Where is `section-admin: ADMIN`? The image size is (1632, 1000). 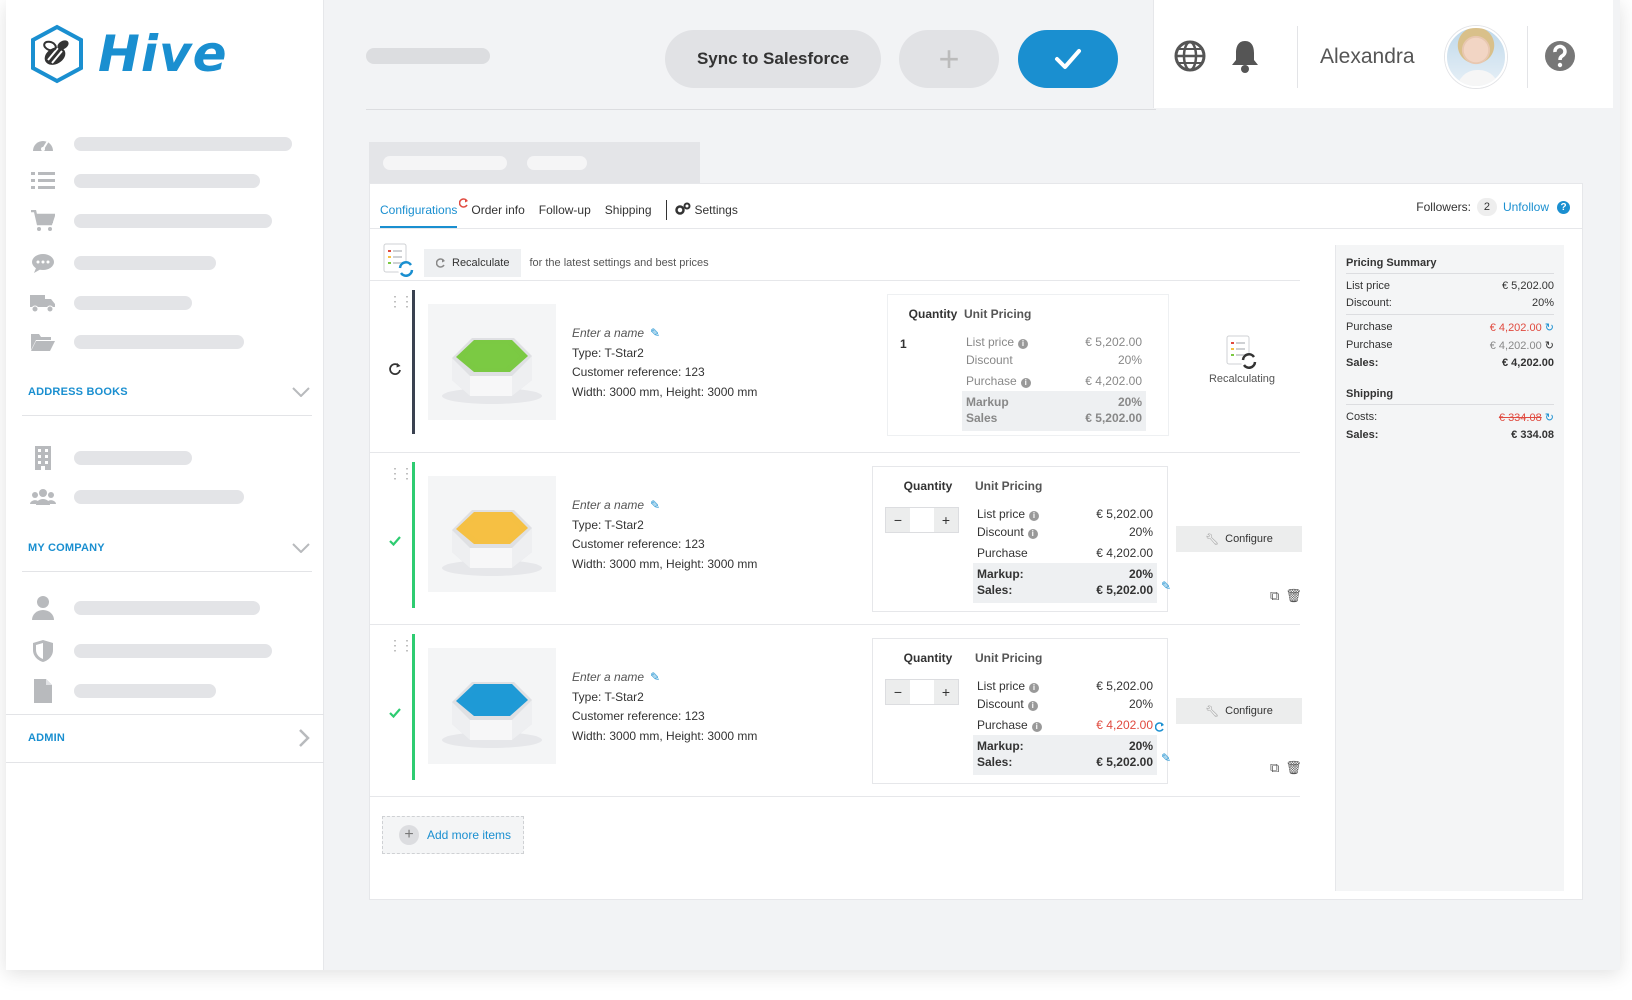 section-admin: ADMIN is located at coordinates (169, 738).